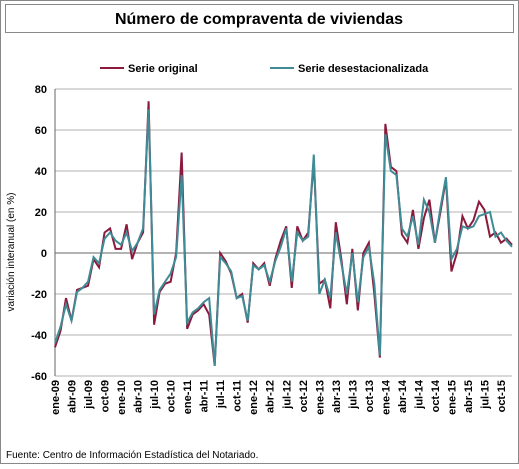  What do you see at coordinates (44, 254) in the screenshot?
I see `y-tick-label: 0` at bounding box center [44, 254].